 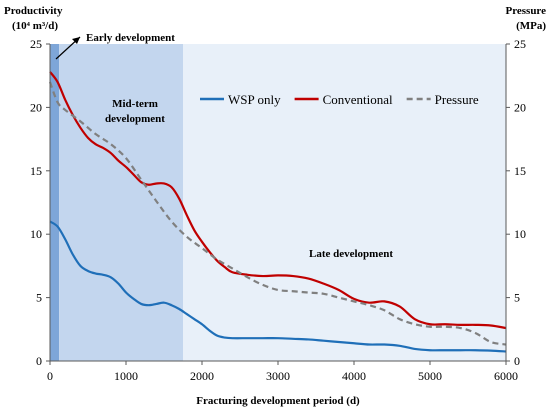 What do you see at coordinates (278, 376) in the screenshot?
I see `x-tick-label: 3000` at bounding box center [278, 376].